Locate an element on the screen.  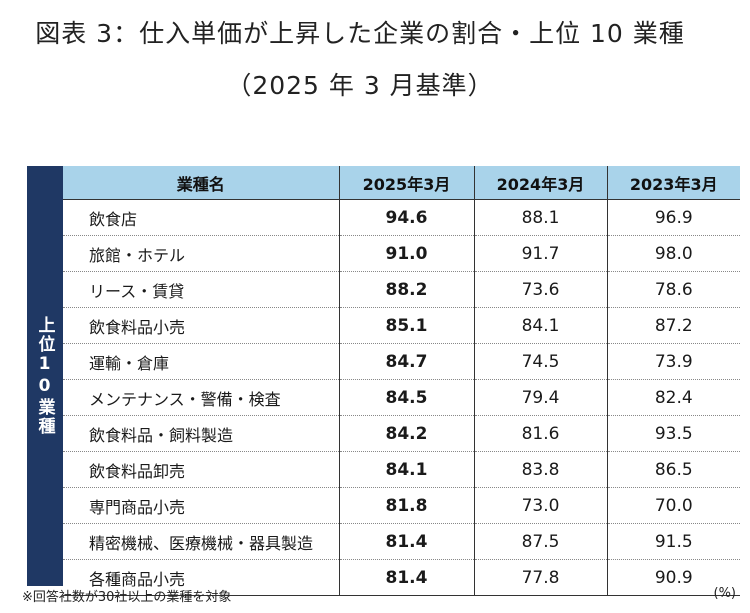
table-row: 精密機械、医療機械・器具製造 81.4 87.5 91.5 is located at coordinates (401, 541).